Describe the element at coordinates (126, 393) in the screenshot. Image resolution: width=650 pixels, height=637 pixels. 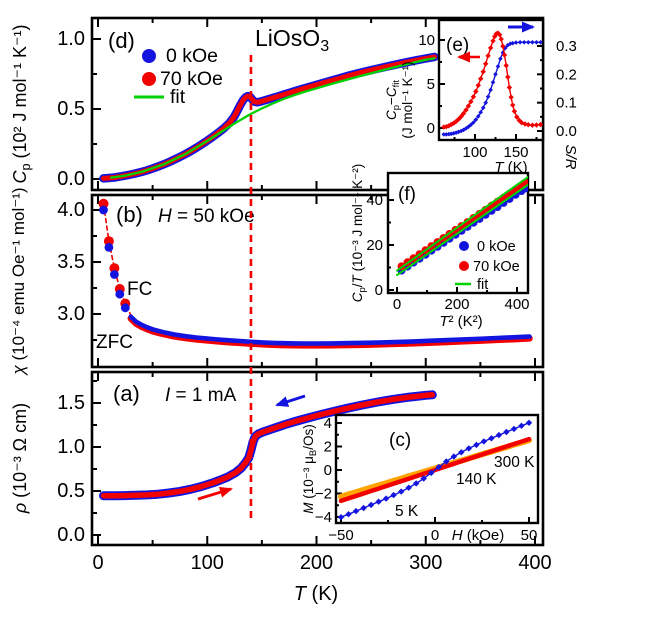
I see `panel-a-letter: (a)` at that location.